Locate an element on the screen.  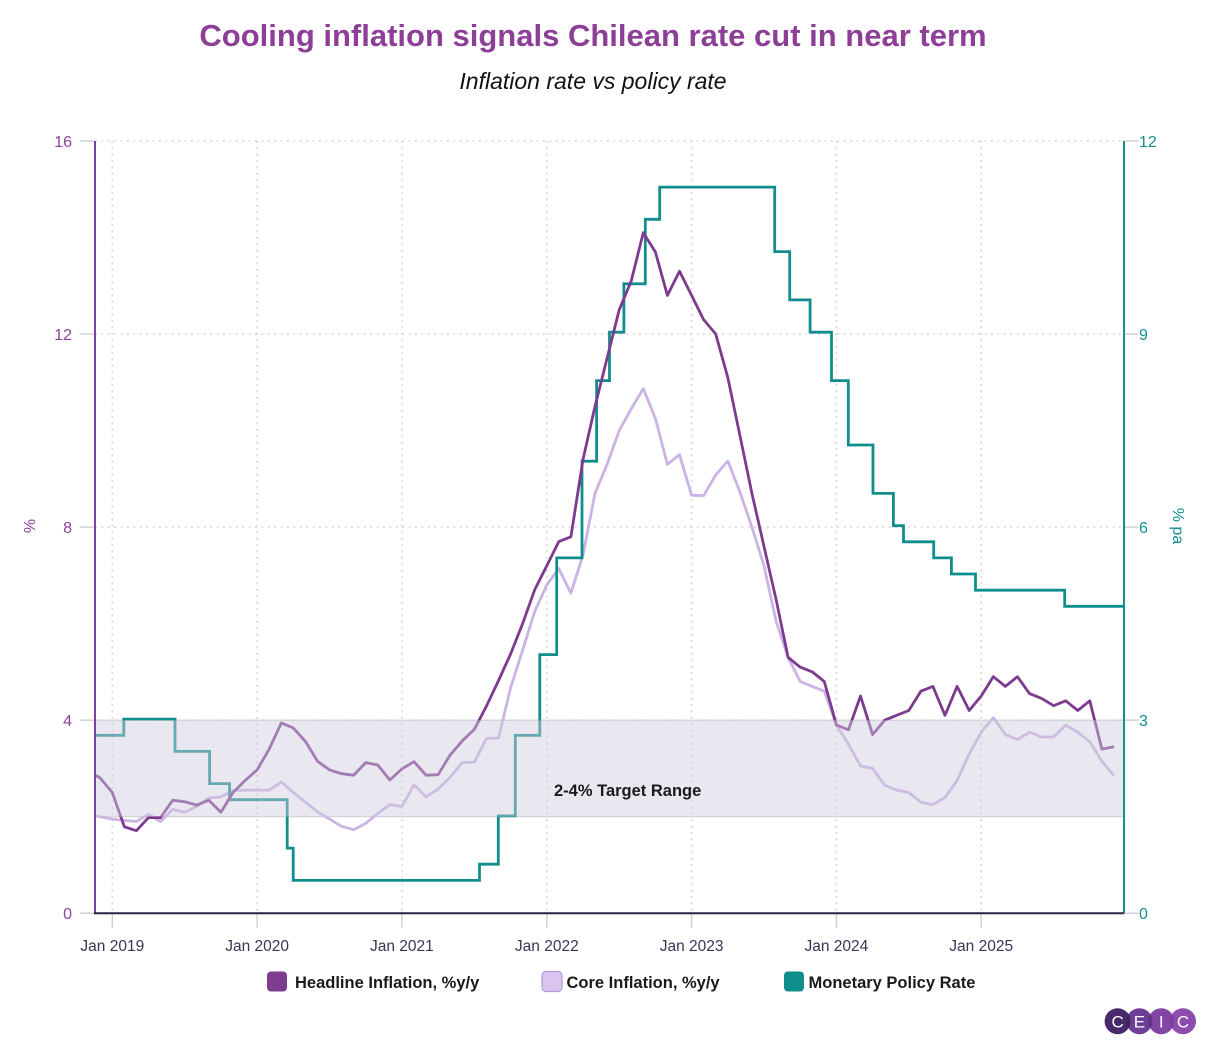
svg-text: 8 is located at coordinates (67, 528).